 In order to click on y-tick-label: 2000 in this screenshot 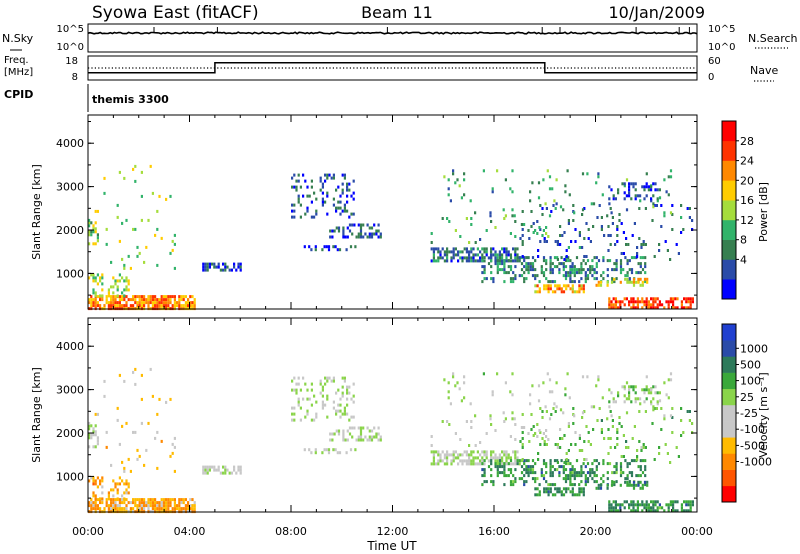, I will do `click(70, 230)`.